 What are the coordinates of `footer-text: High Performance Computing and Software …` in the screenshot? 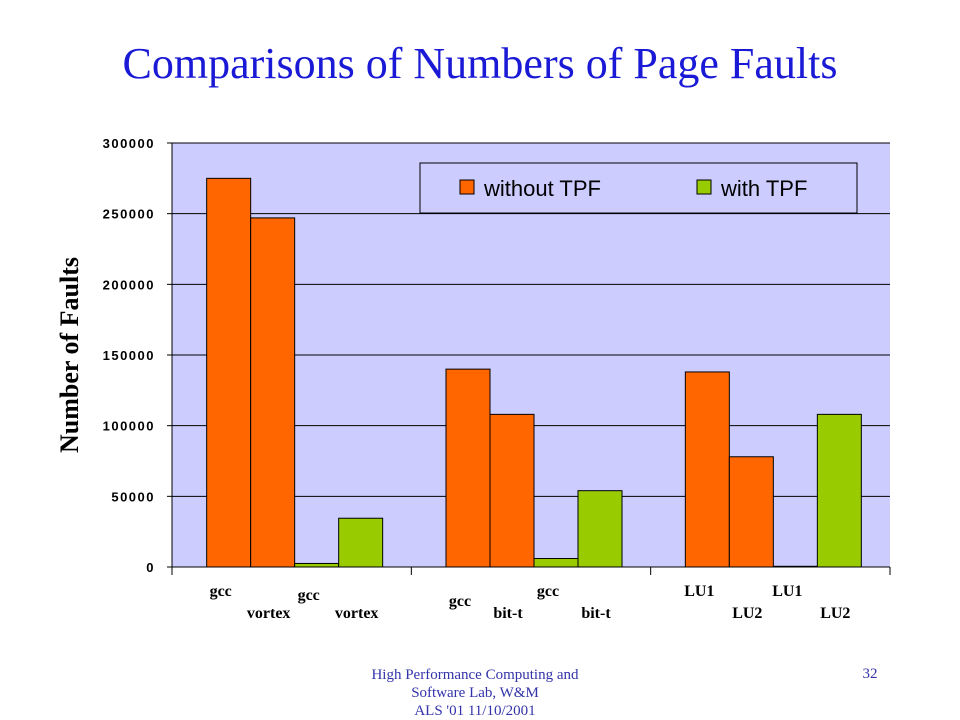 It's located at (475, 693).